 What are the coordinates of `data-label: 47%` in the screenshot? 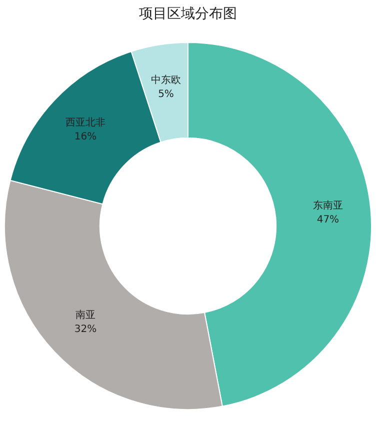 It's located at (328, 220).